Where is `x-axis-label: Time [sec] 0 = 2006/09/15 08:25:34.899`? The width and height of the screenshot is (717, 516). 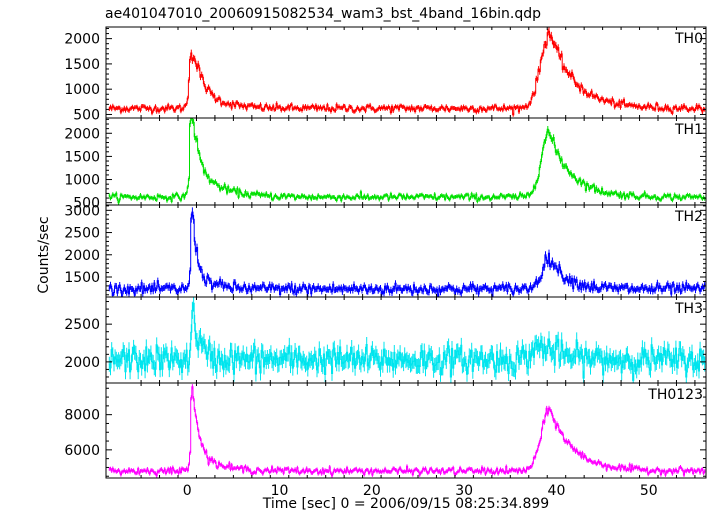 x-axis-label: Time [sec] 0 = 2006/09/15 08:25:34.899 is located at coordinates (405, 504).